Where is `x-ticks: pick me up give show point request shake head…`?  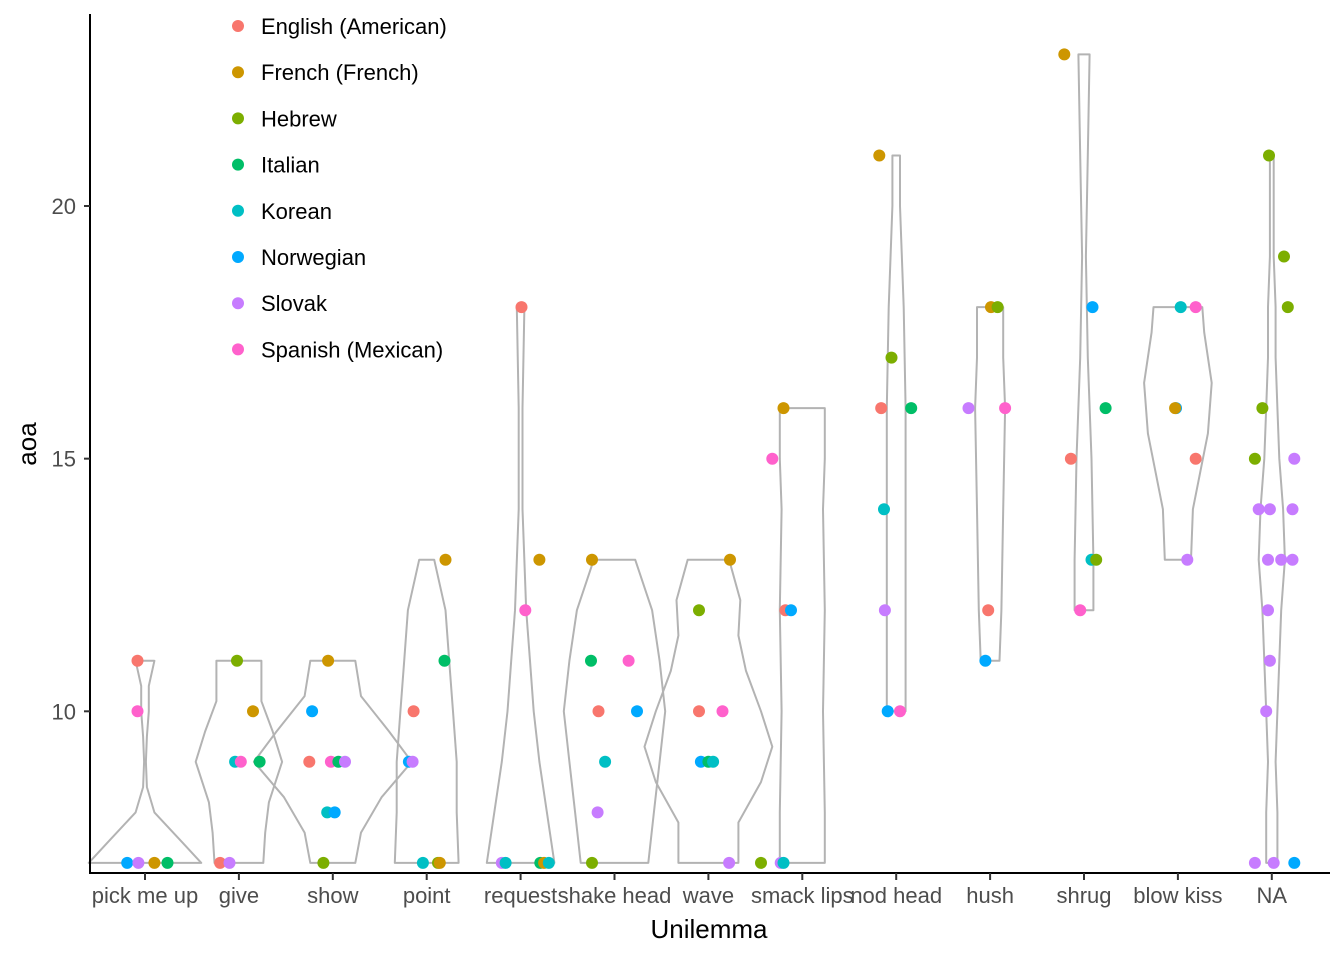
x-ticks: pick me up give show point request shake head… is located at coordinates (690, 890).